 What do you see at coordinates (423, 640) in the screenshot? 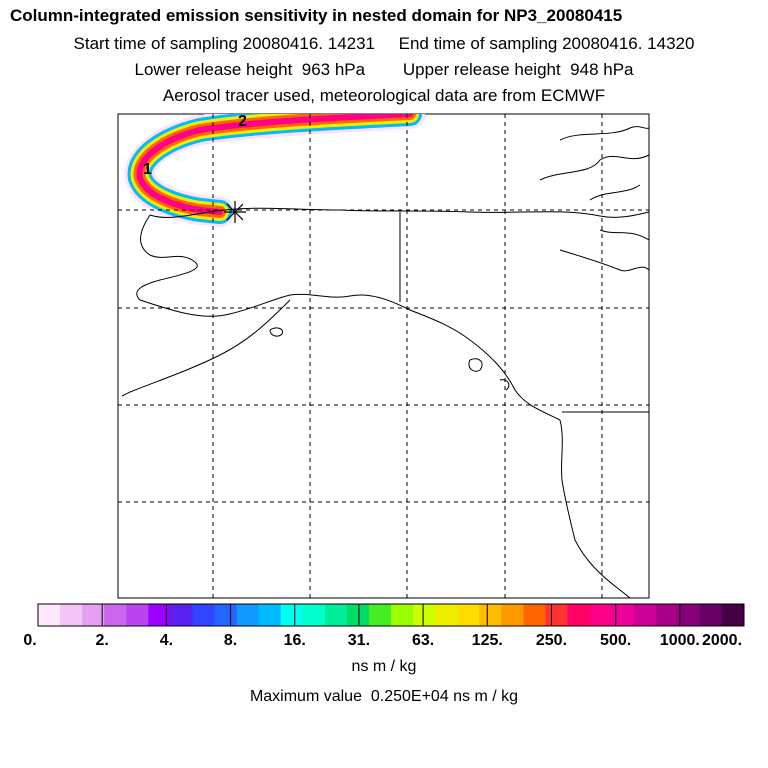
I see `colorbar-tick-label: 63.` at bounding box center [423, 640].